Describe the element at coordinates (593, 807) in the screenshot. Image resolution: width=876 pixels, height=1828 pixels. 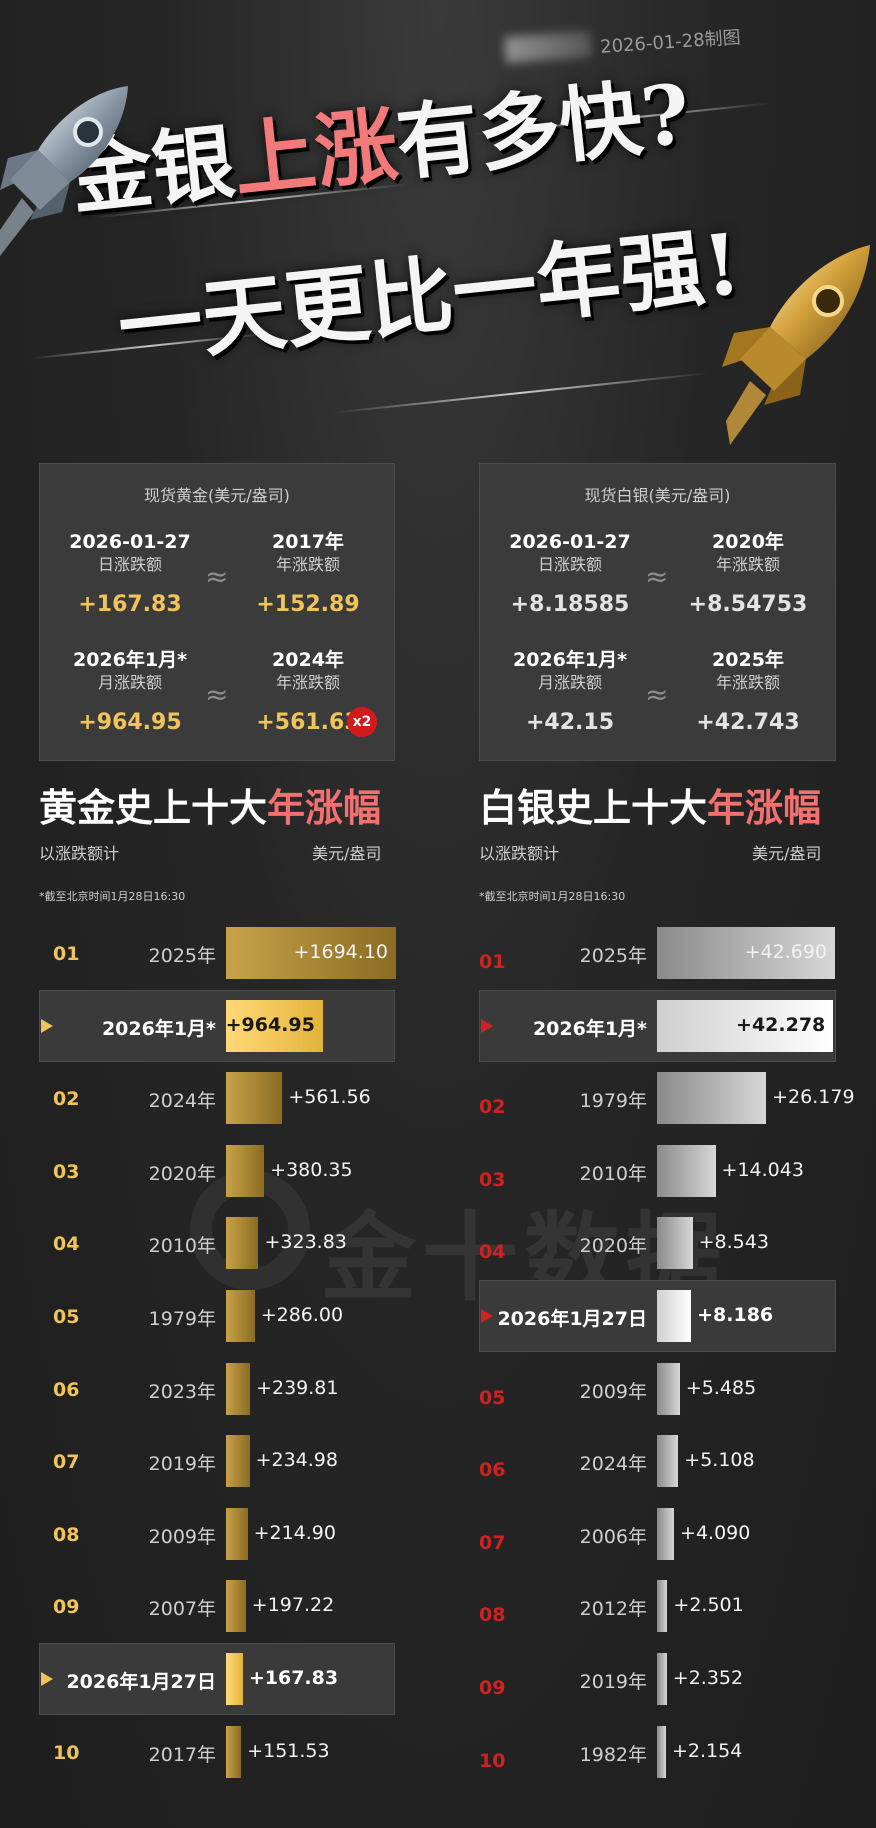
I see `silver-title-text: 白银史上十大` at that location.